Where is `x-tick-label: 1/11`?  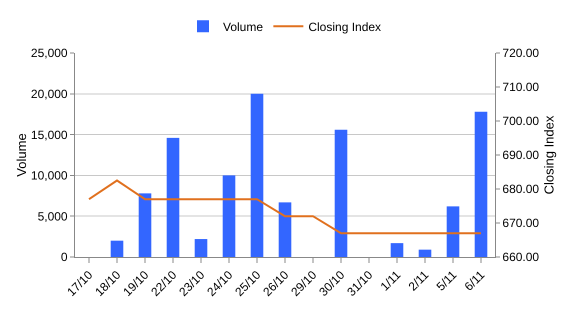 x-tick-label: 1/11 is located at coordinates (391, 281).